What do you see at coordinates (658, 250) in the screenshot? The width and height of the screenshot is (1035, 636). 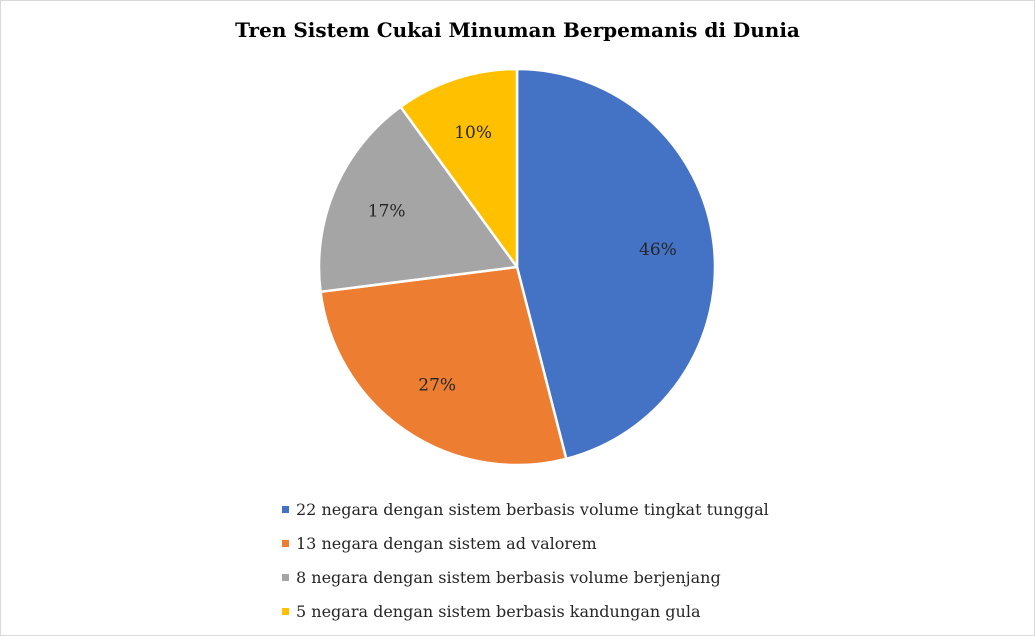 I see `data-label: 46%` at bounding box center [658, 250].